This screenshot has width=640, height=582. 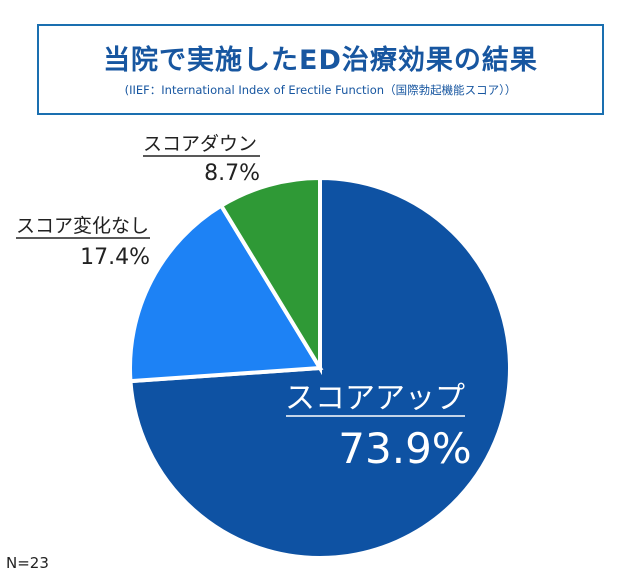 I want to click on label-score-up: スコアアップ, so click(x=375, y=398).